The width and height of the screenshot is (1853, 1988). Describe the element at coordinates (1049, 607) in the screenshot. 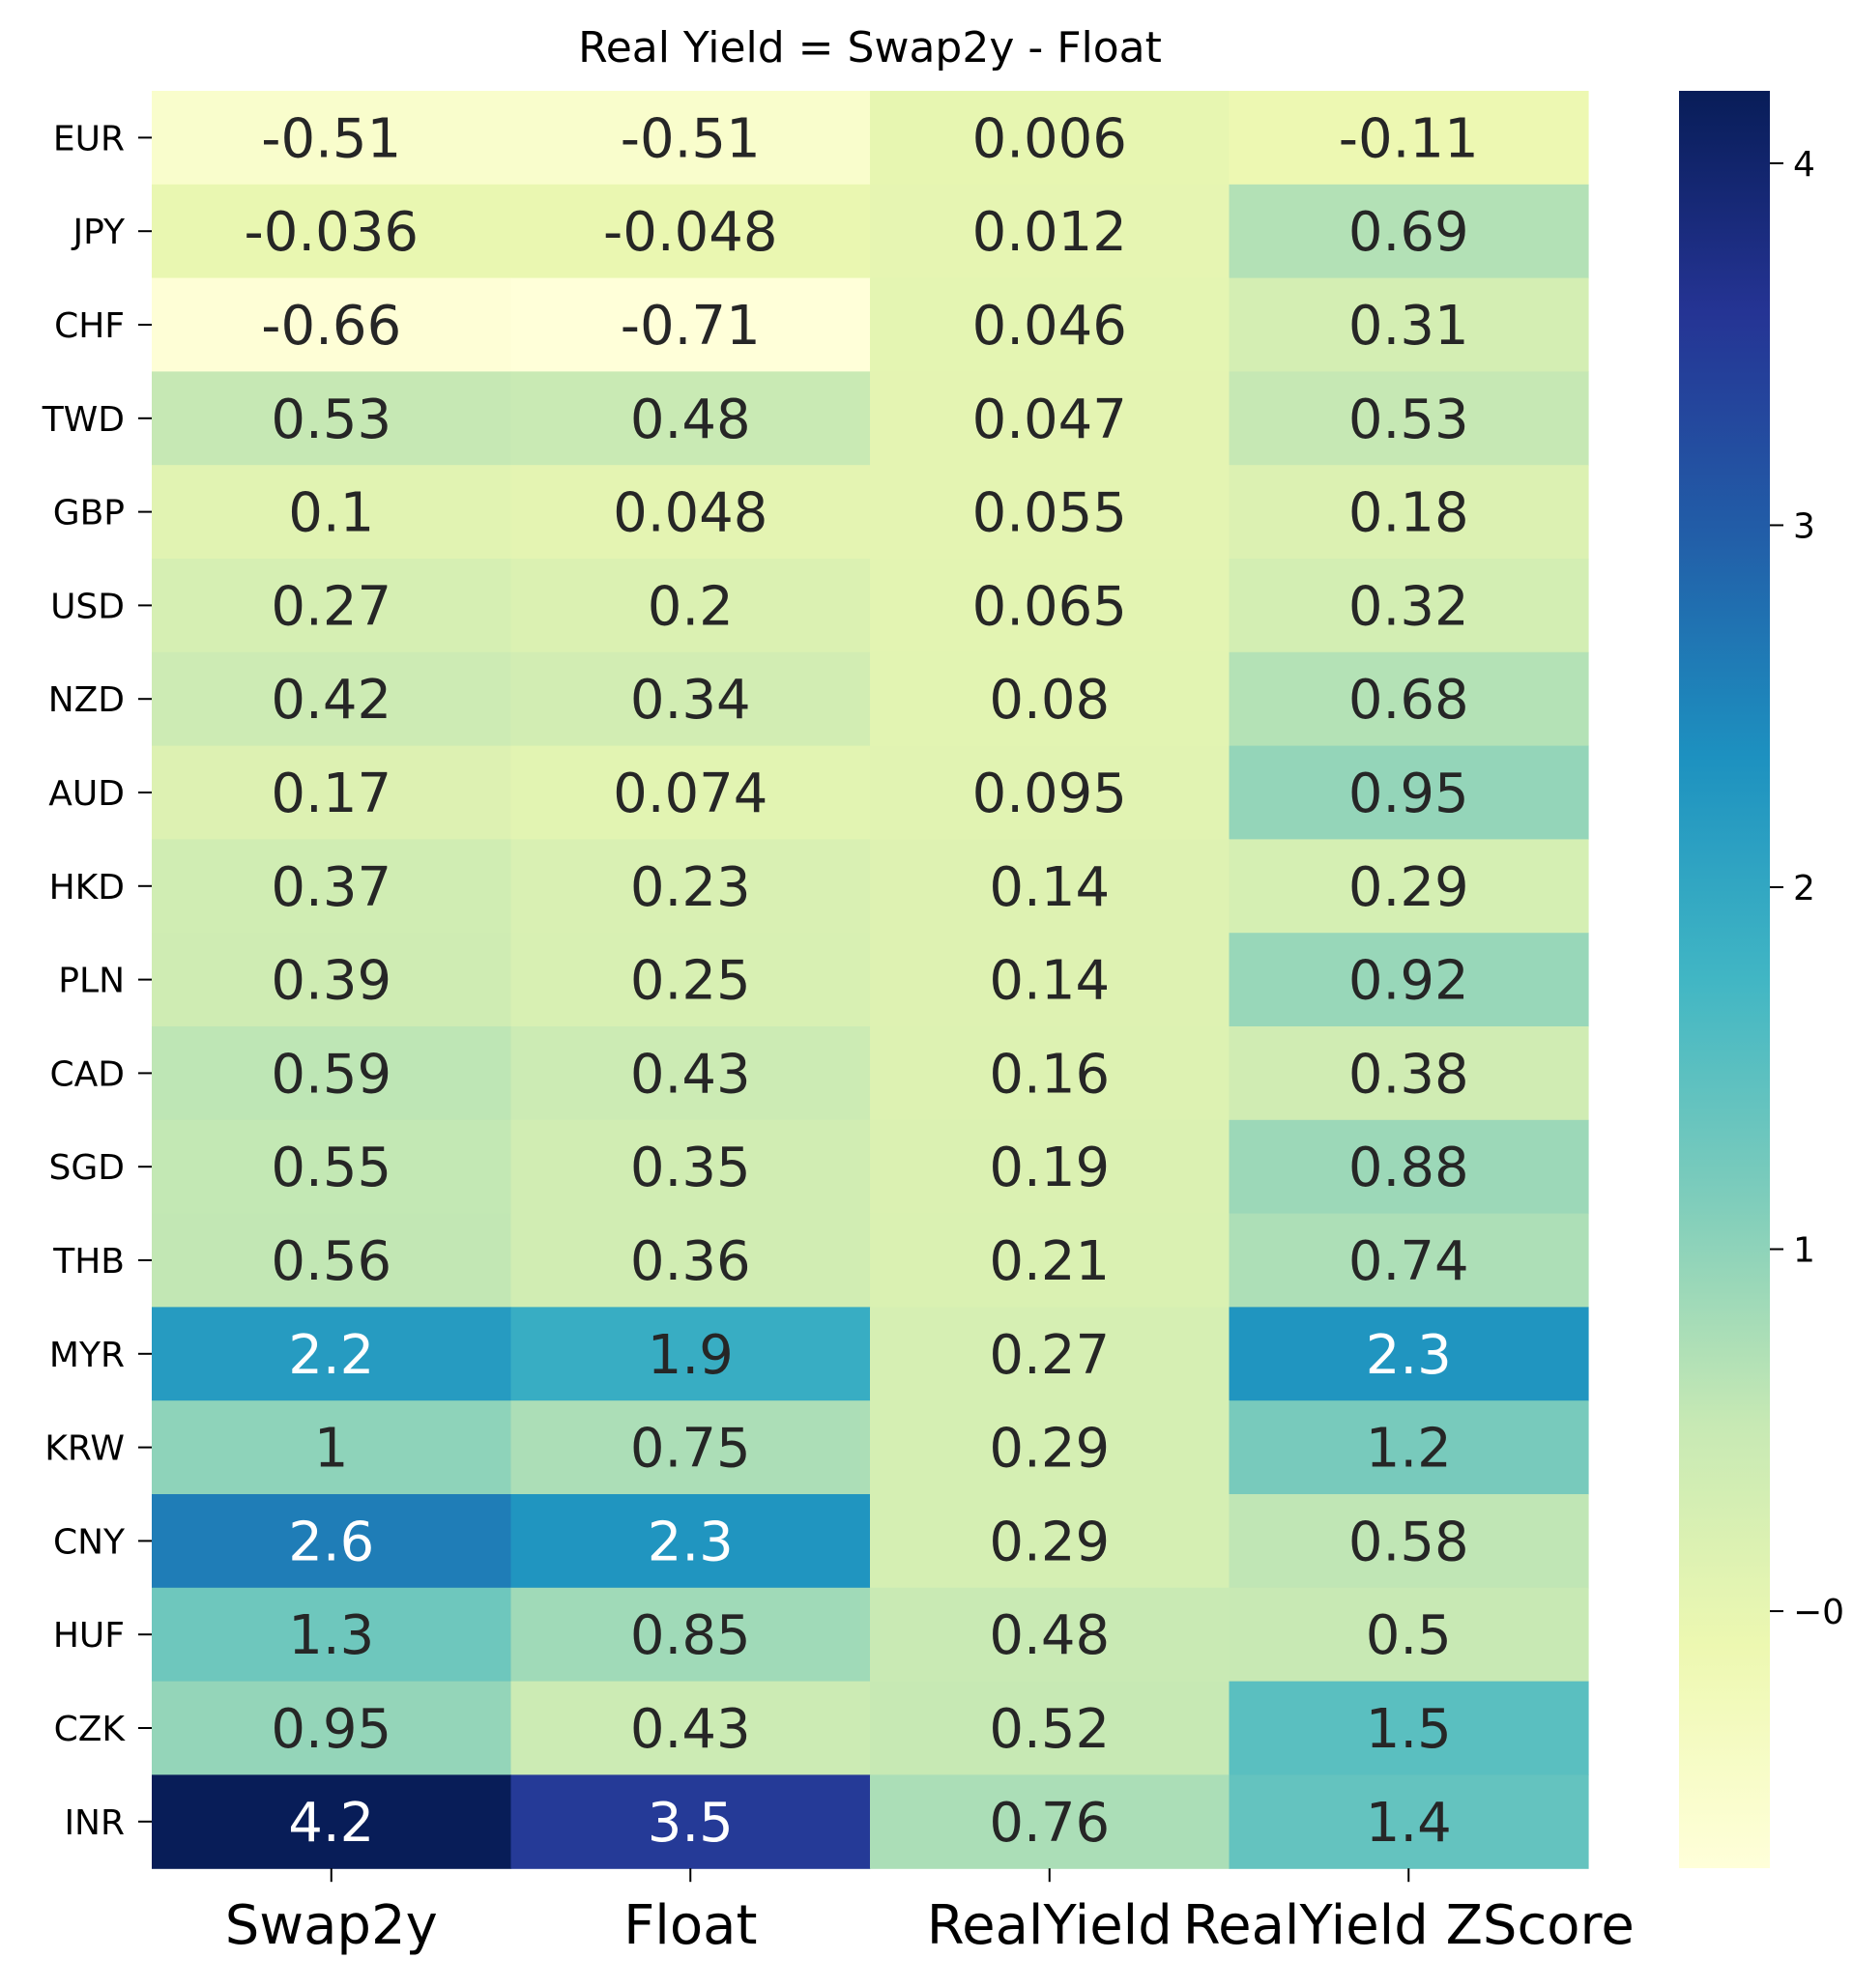

I see `cell-value-label: 0.065` at that location.